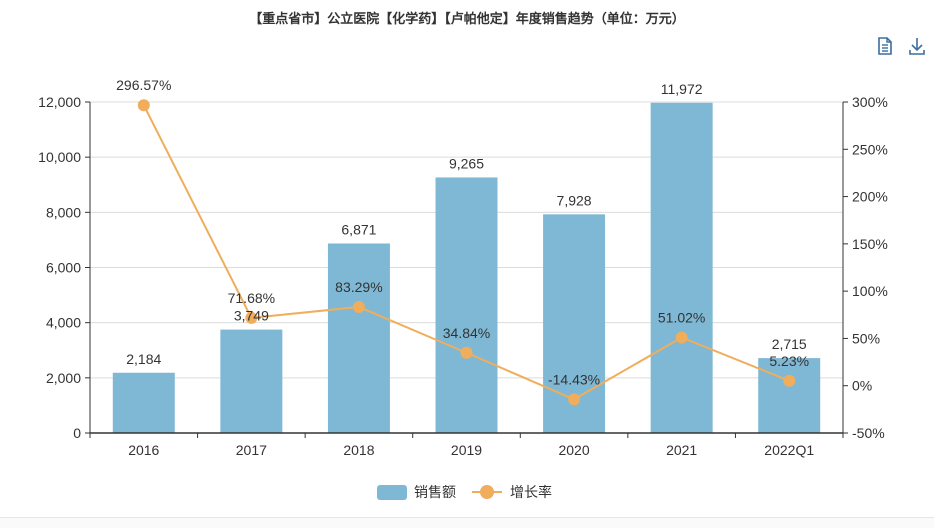  Describe the element at coordinates (682, 89) in the screenshot. I see `bar-value-label: 11,972` at that location.